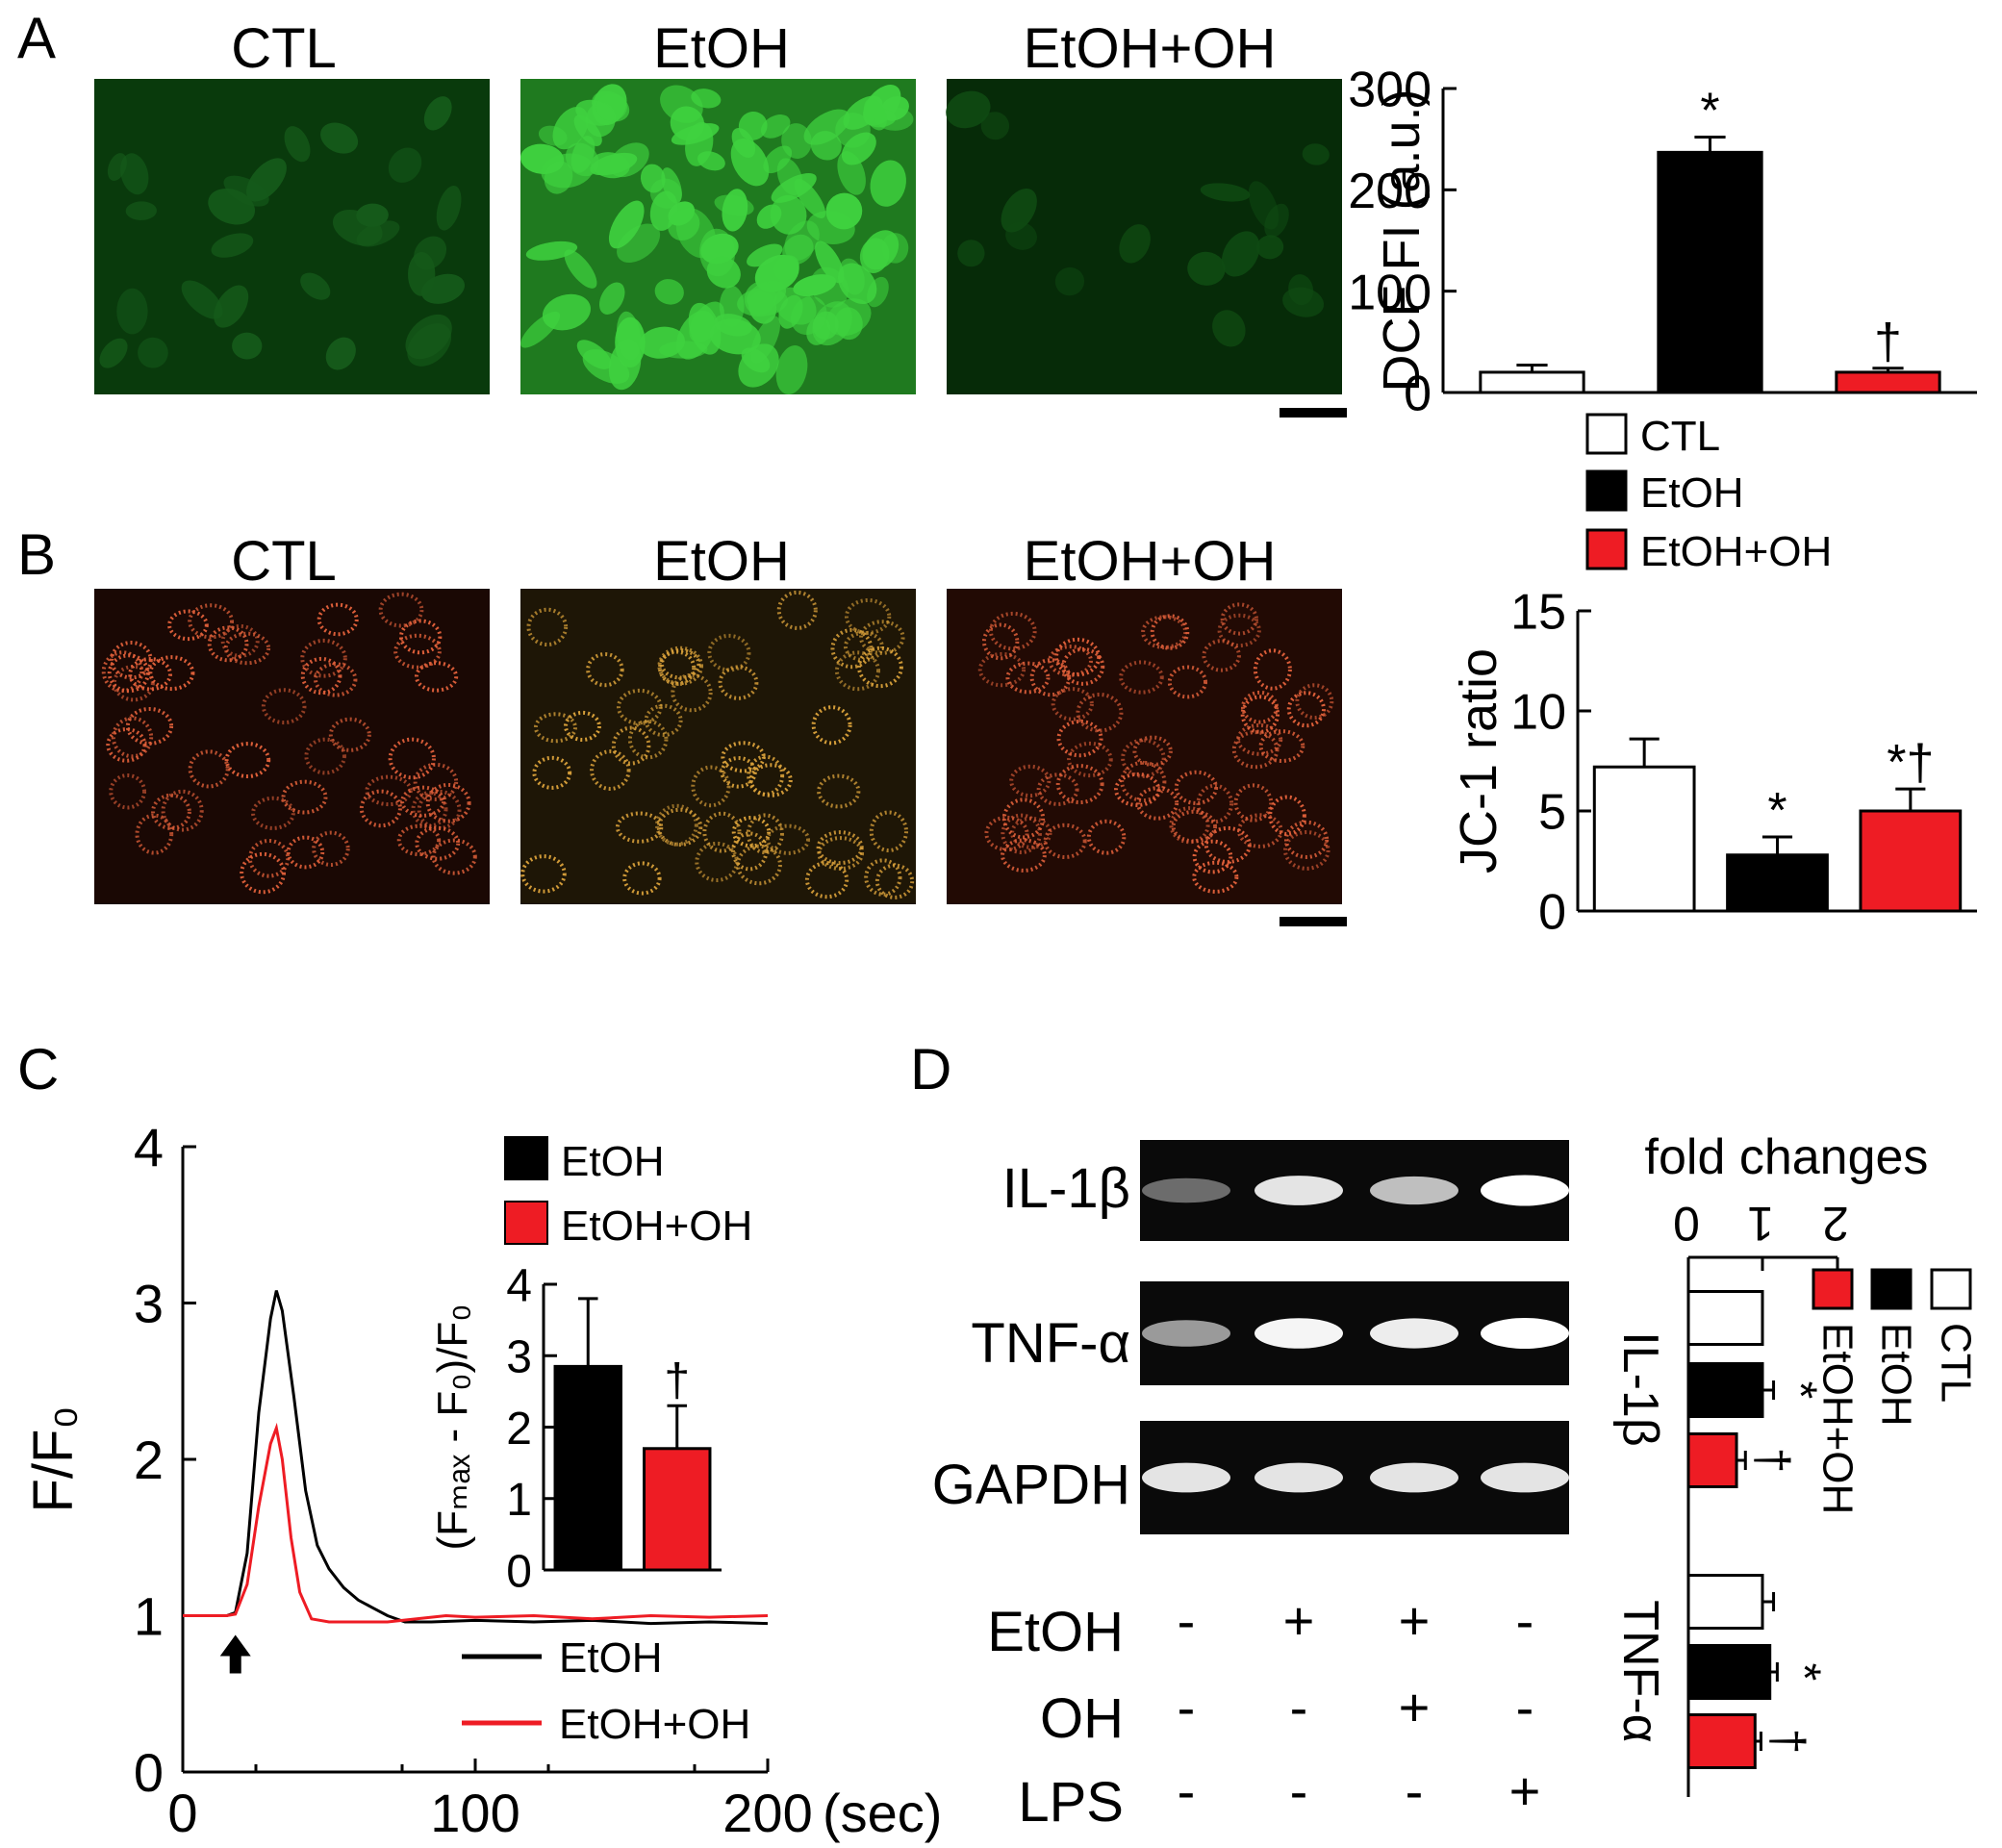 This screenshot has height=1848, width=2002. What do you see at coordinates (1800, 1390) in the screenshot?
I see `significance-mark: *` at bounding box center [1800, 1390].